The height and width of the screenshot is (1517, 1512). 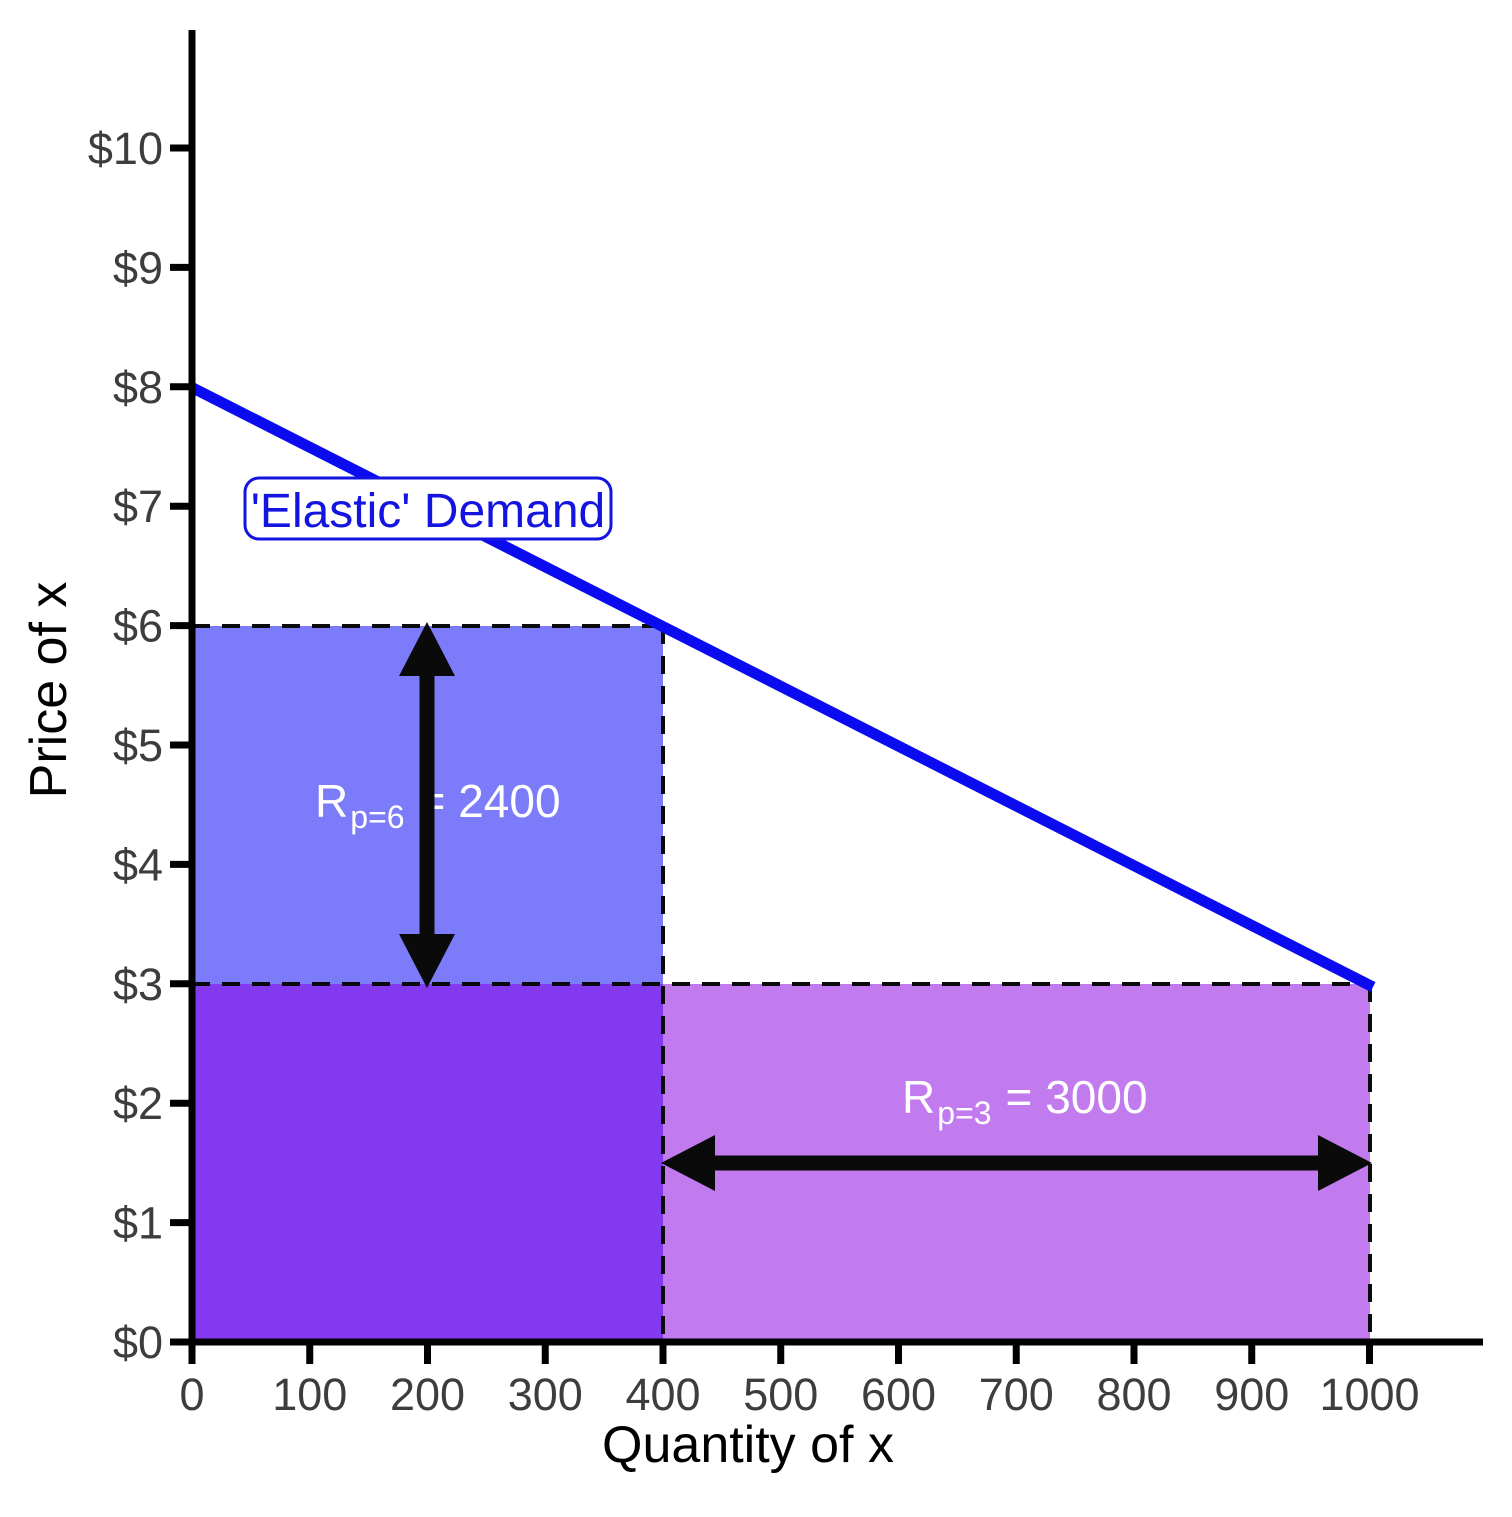 I want to click on demand-label: 'Elastic' Demand, so click(x=428, y=508).